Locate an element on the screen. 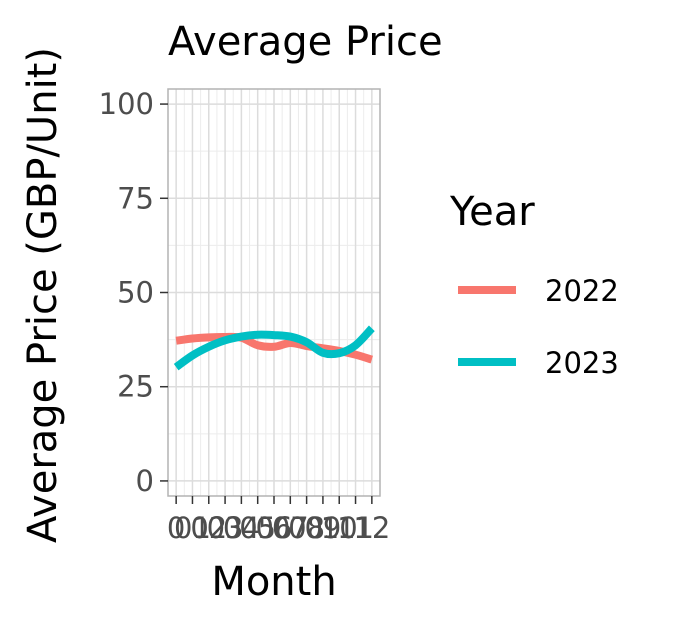  x-tick-label: 11 is located at coordinates (355, 528).